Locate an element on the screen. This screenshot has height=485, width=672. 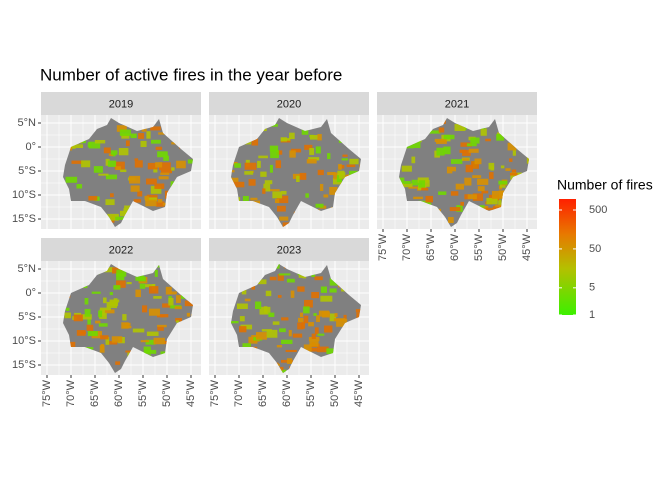
strip is located at coordinates (289, 249).